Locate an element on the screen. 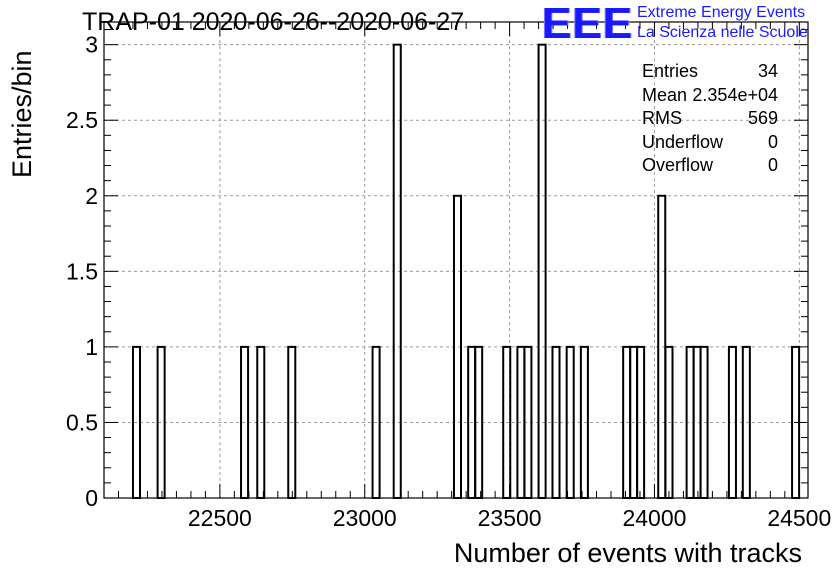 The height and width of the screenshot is (572, 836). stat-label: Underflow is located at coordinates (683, 141).